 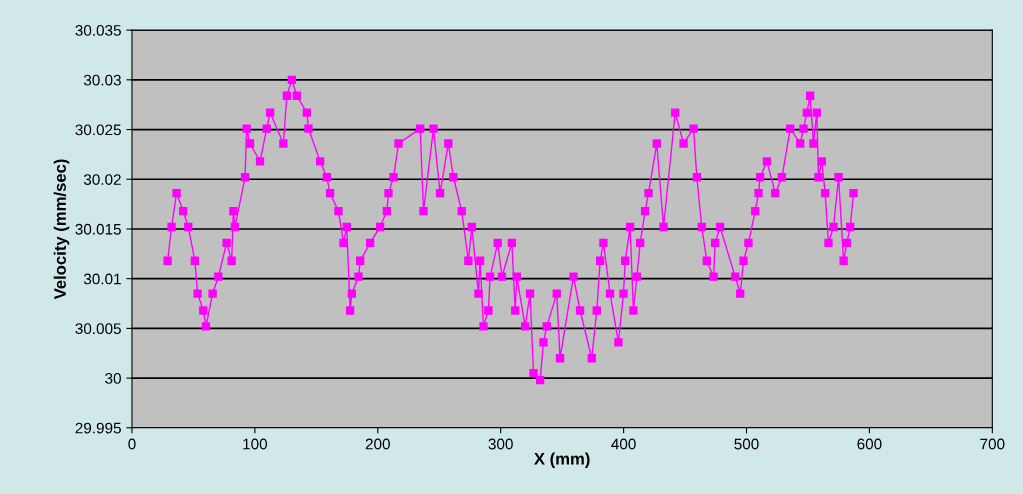 I want to click on x-tick-label: 400, so click(x=623, y=444).